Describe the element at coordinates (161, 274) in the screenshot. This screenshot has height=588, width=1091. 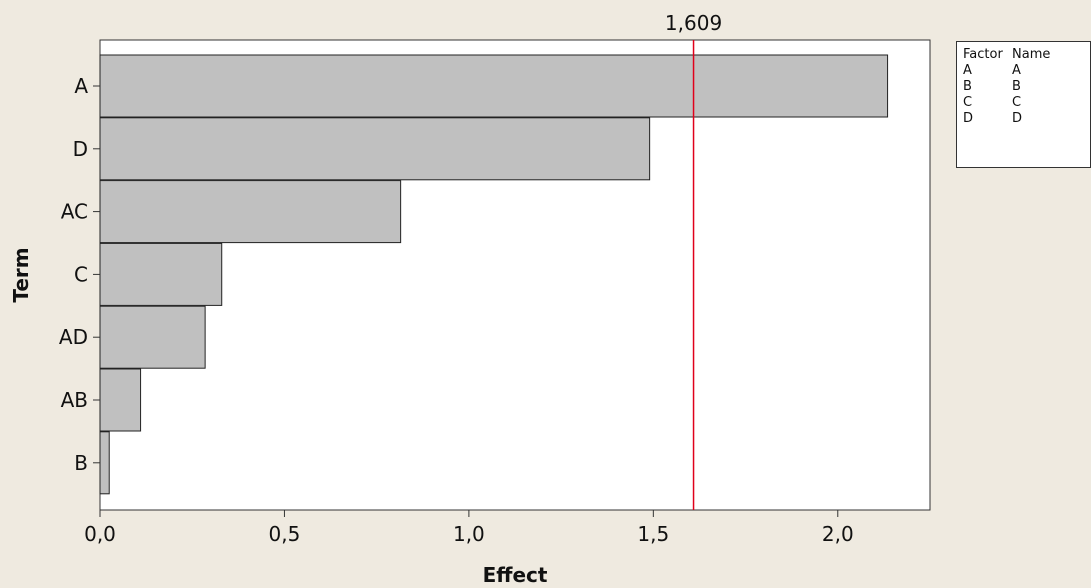
I see `bar-c` at that location.